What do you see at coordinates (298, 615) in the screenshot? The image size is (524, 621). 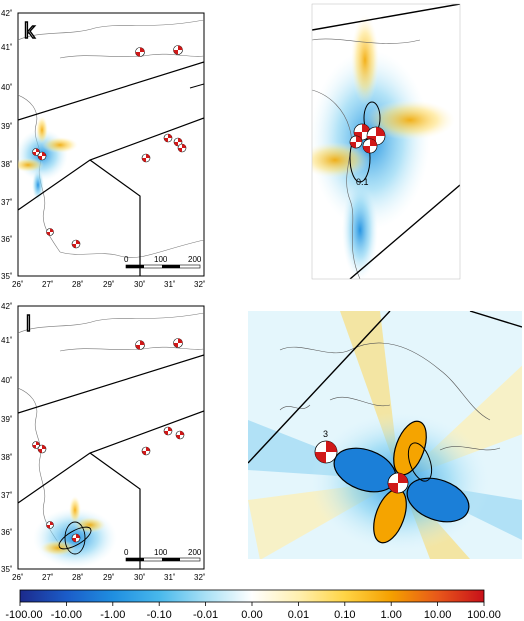 I see `colorbar-tick-label: 0.01` at bounding box center [298, 615].